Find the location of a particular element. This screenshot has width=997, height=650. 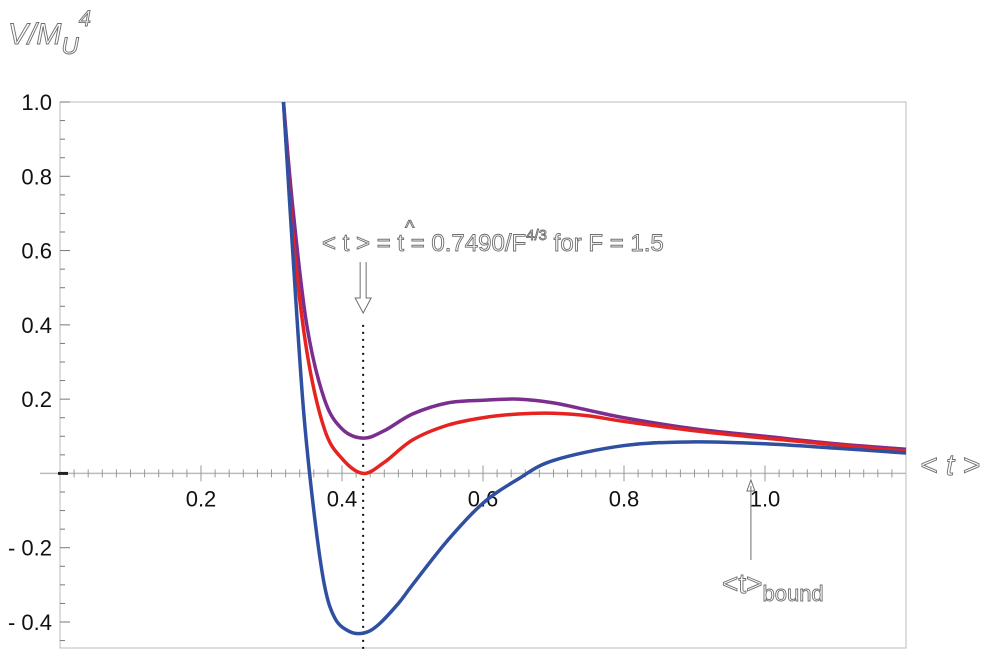

x-tick-label: 0.6 is located at coordinates (483, 498).